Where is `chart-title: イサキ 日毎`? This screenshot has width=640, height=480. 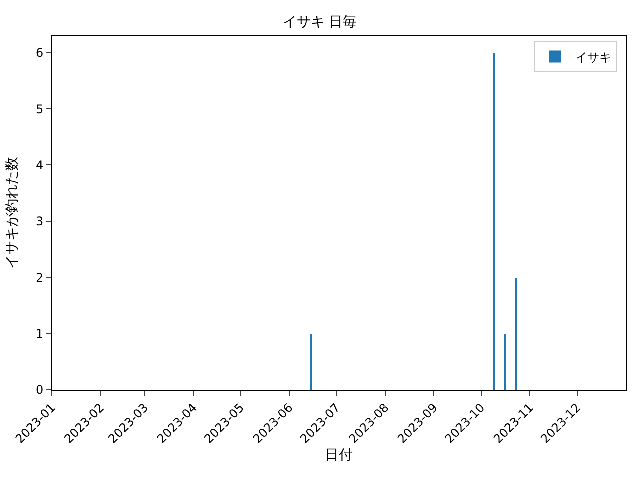 chart-title: イサキ 日毎 is located at coordinates (320, 22).